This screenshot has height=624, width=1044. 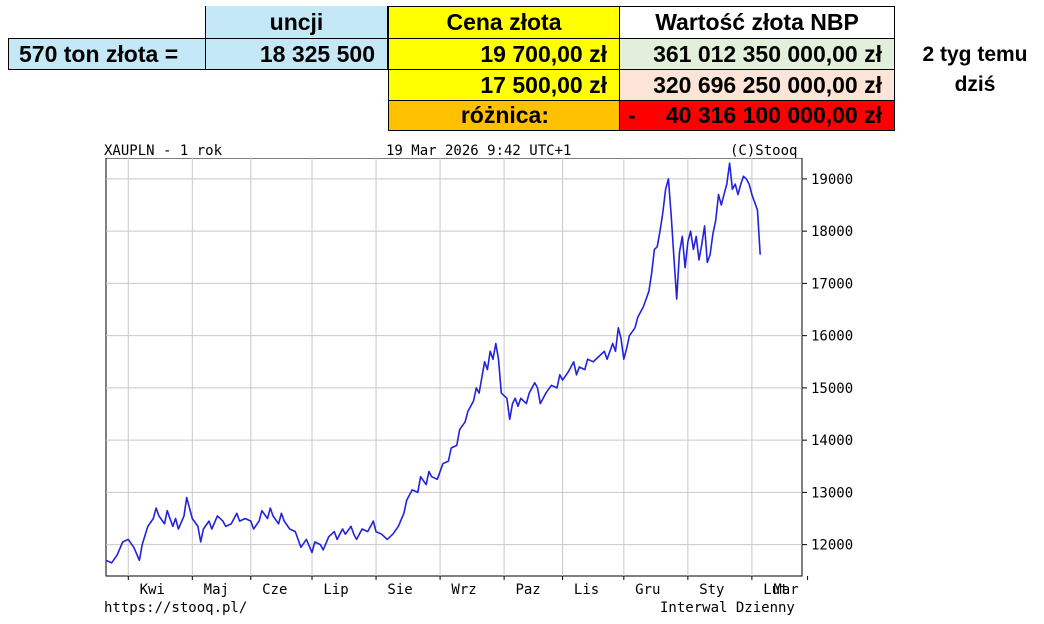 What do you see at coordinates (773, 115) in the screenshot?
I see `row3-value: 40 316 100 000,00 zł` at bounding box center [773, 115].